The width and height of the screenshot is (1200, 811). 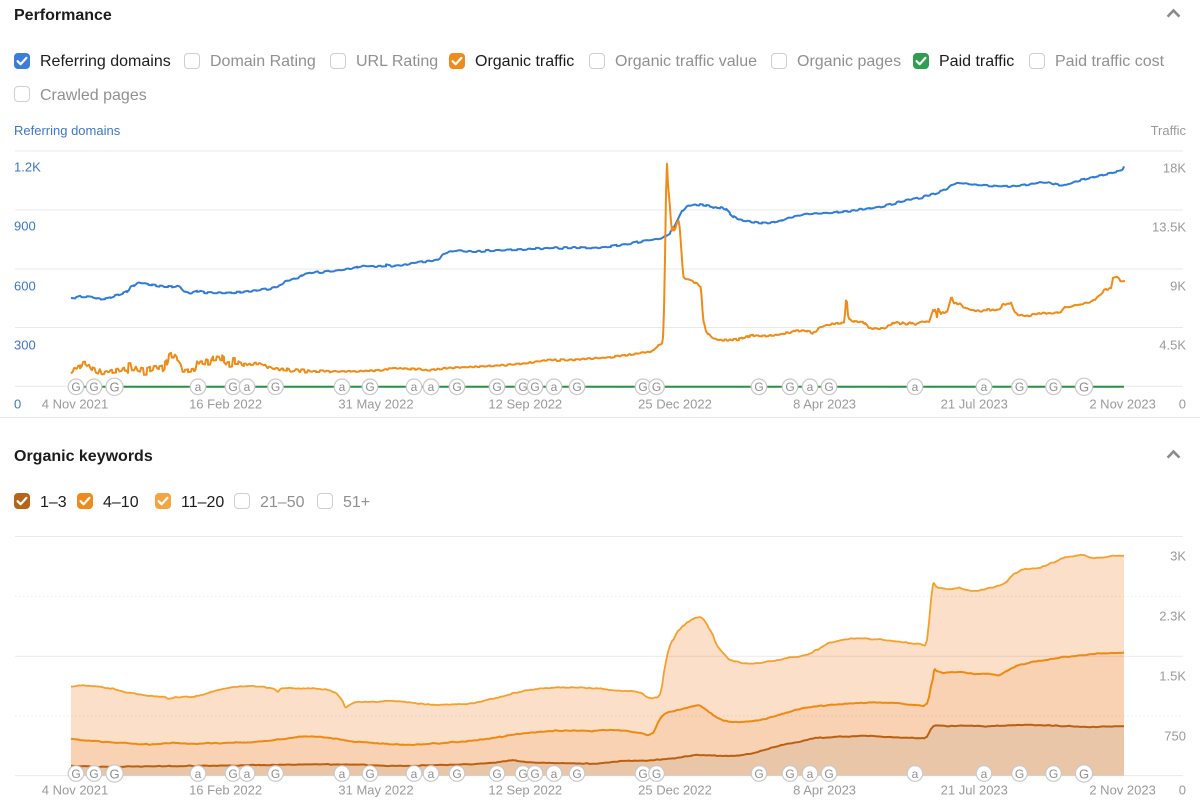 What do you see at coordinates (1172, 616) in the screenshot?
I see `svg-text: 2.3K` at bounding box center [1172, 616].